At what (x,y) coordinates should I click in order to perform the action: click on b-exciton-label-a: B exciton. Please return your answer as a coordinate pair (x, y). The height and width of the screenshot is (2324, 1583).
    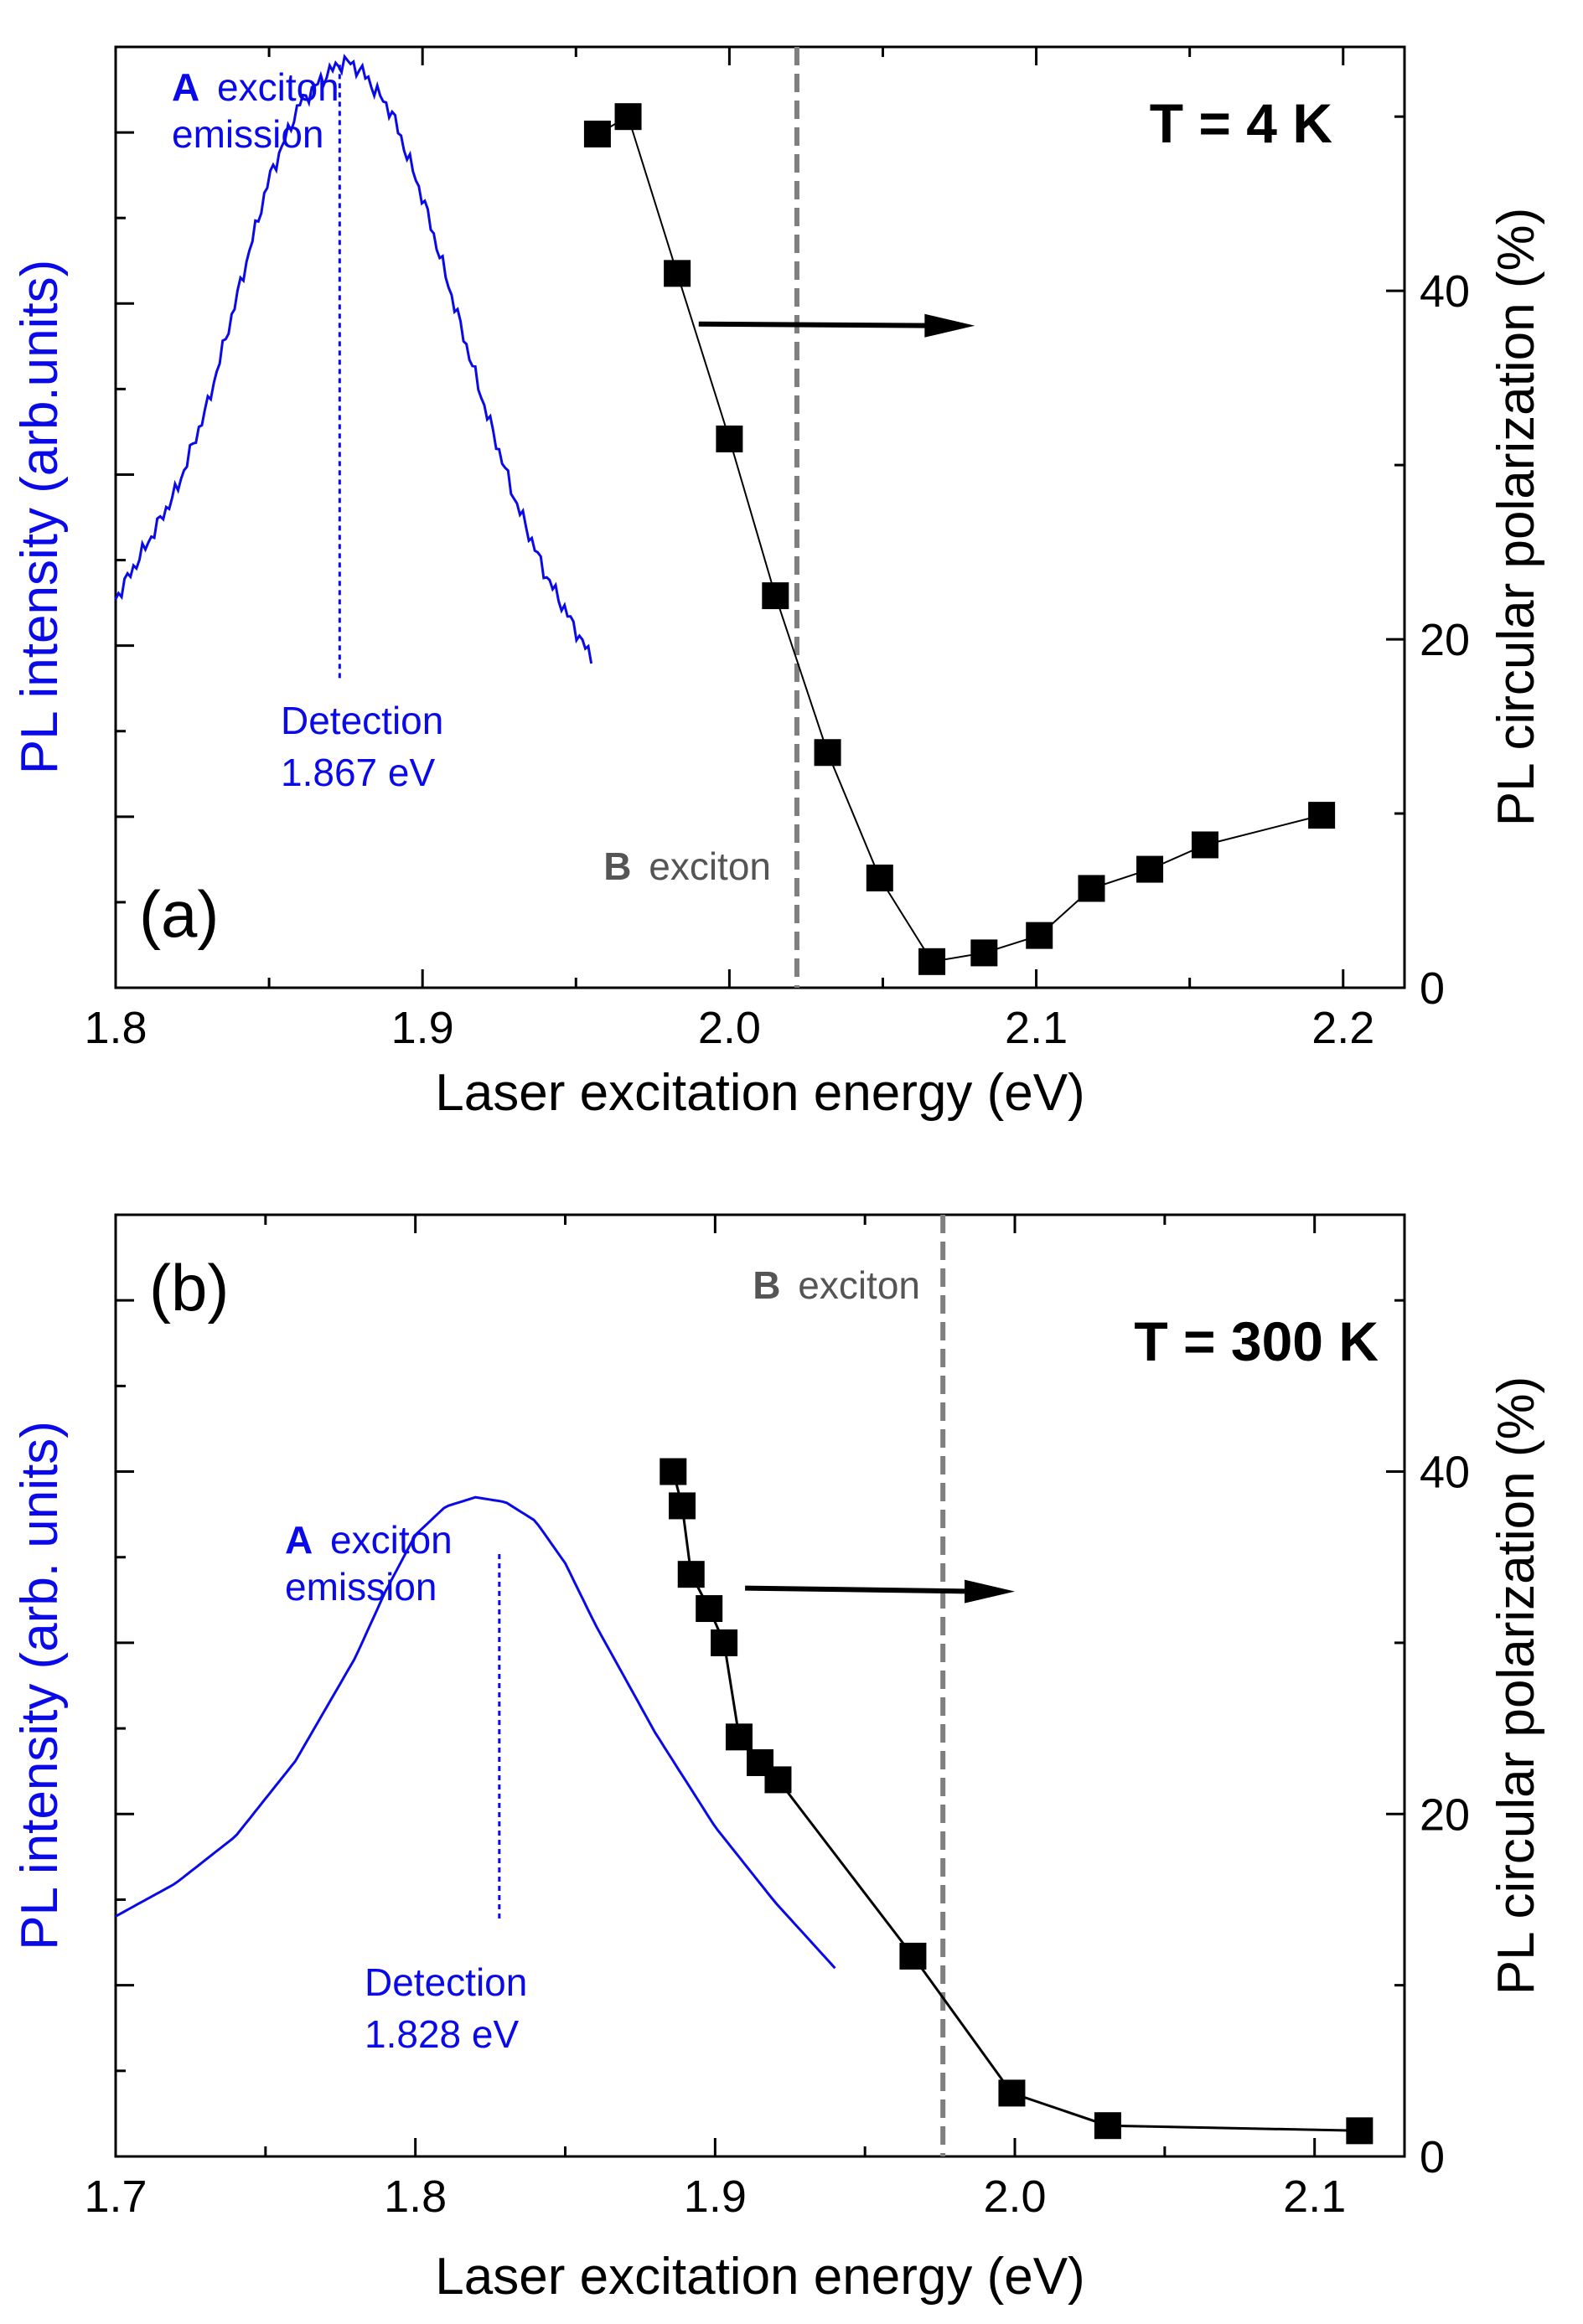
    Looking at the image, I should click on (687, 866).